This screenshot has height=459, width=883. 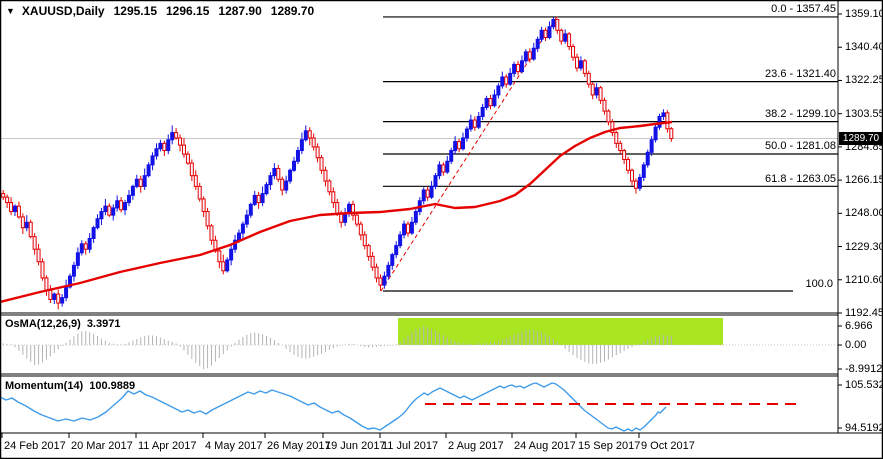 What do you see at coordinates (333, 407) in the screenshot?
I see `momentum-line` at bounding box center [333, 407].